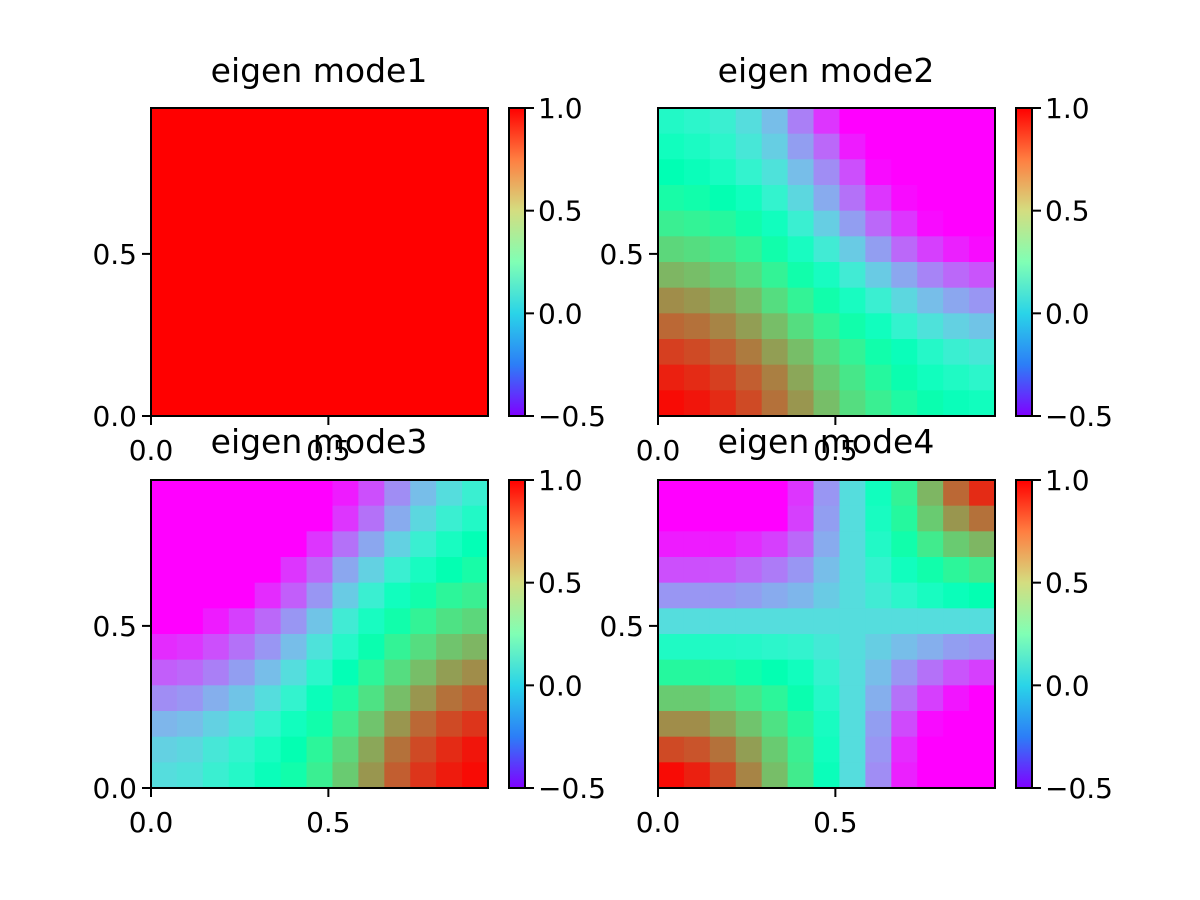  I want to click on colorbar-tick-label: −0.5, so click(1079, 788).